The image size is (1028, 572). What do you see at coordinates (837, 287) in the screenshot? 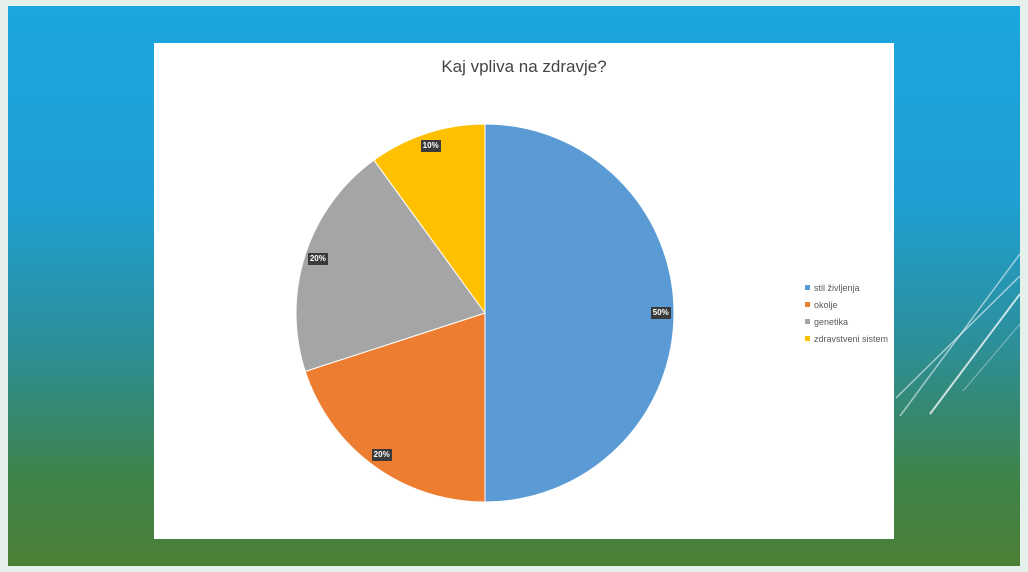
I see `legend-label-0: stil življenja` at bounding box center [837, 287].